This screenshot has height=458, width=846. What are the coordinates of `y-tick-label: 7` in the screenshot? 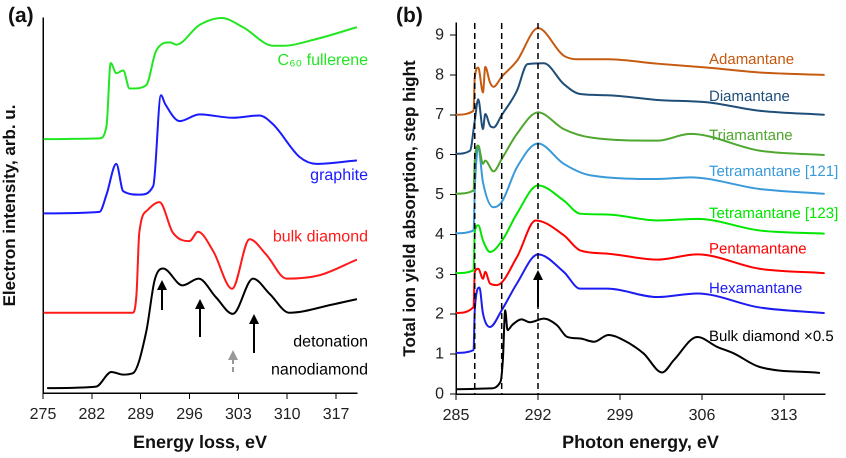 It's located at (439, 115).